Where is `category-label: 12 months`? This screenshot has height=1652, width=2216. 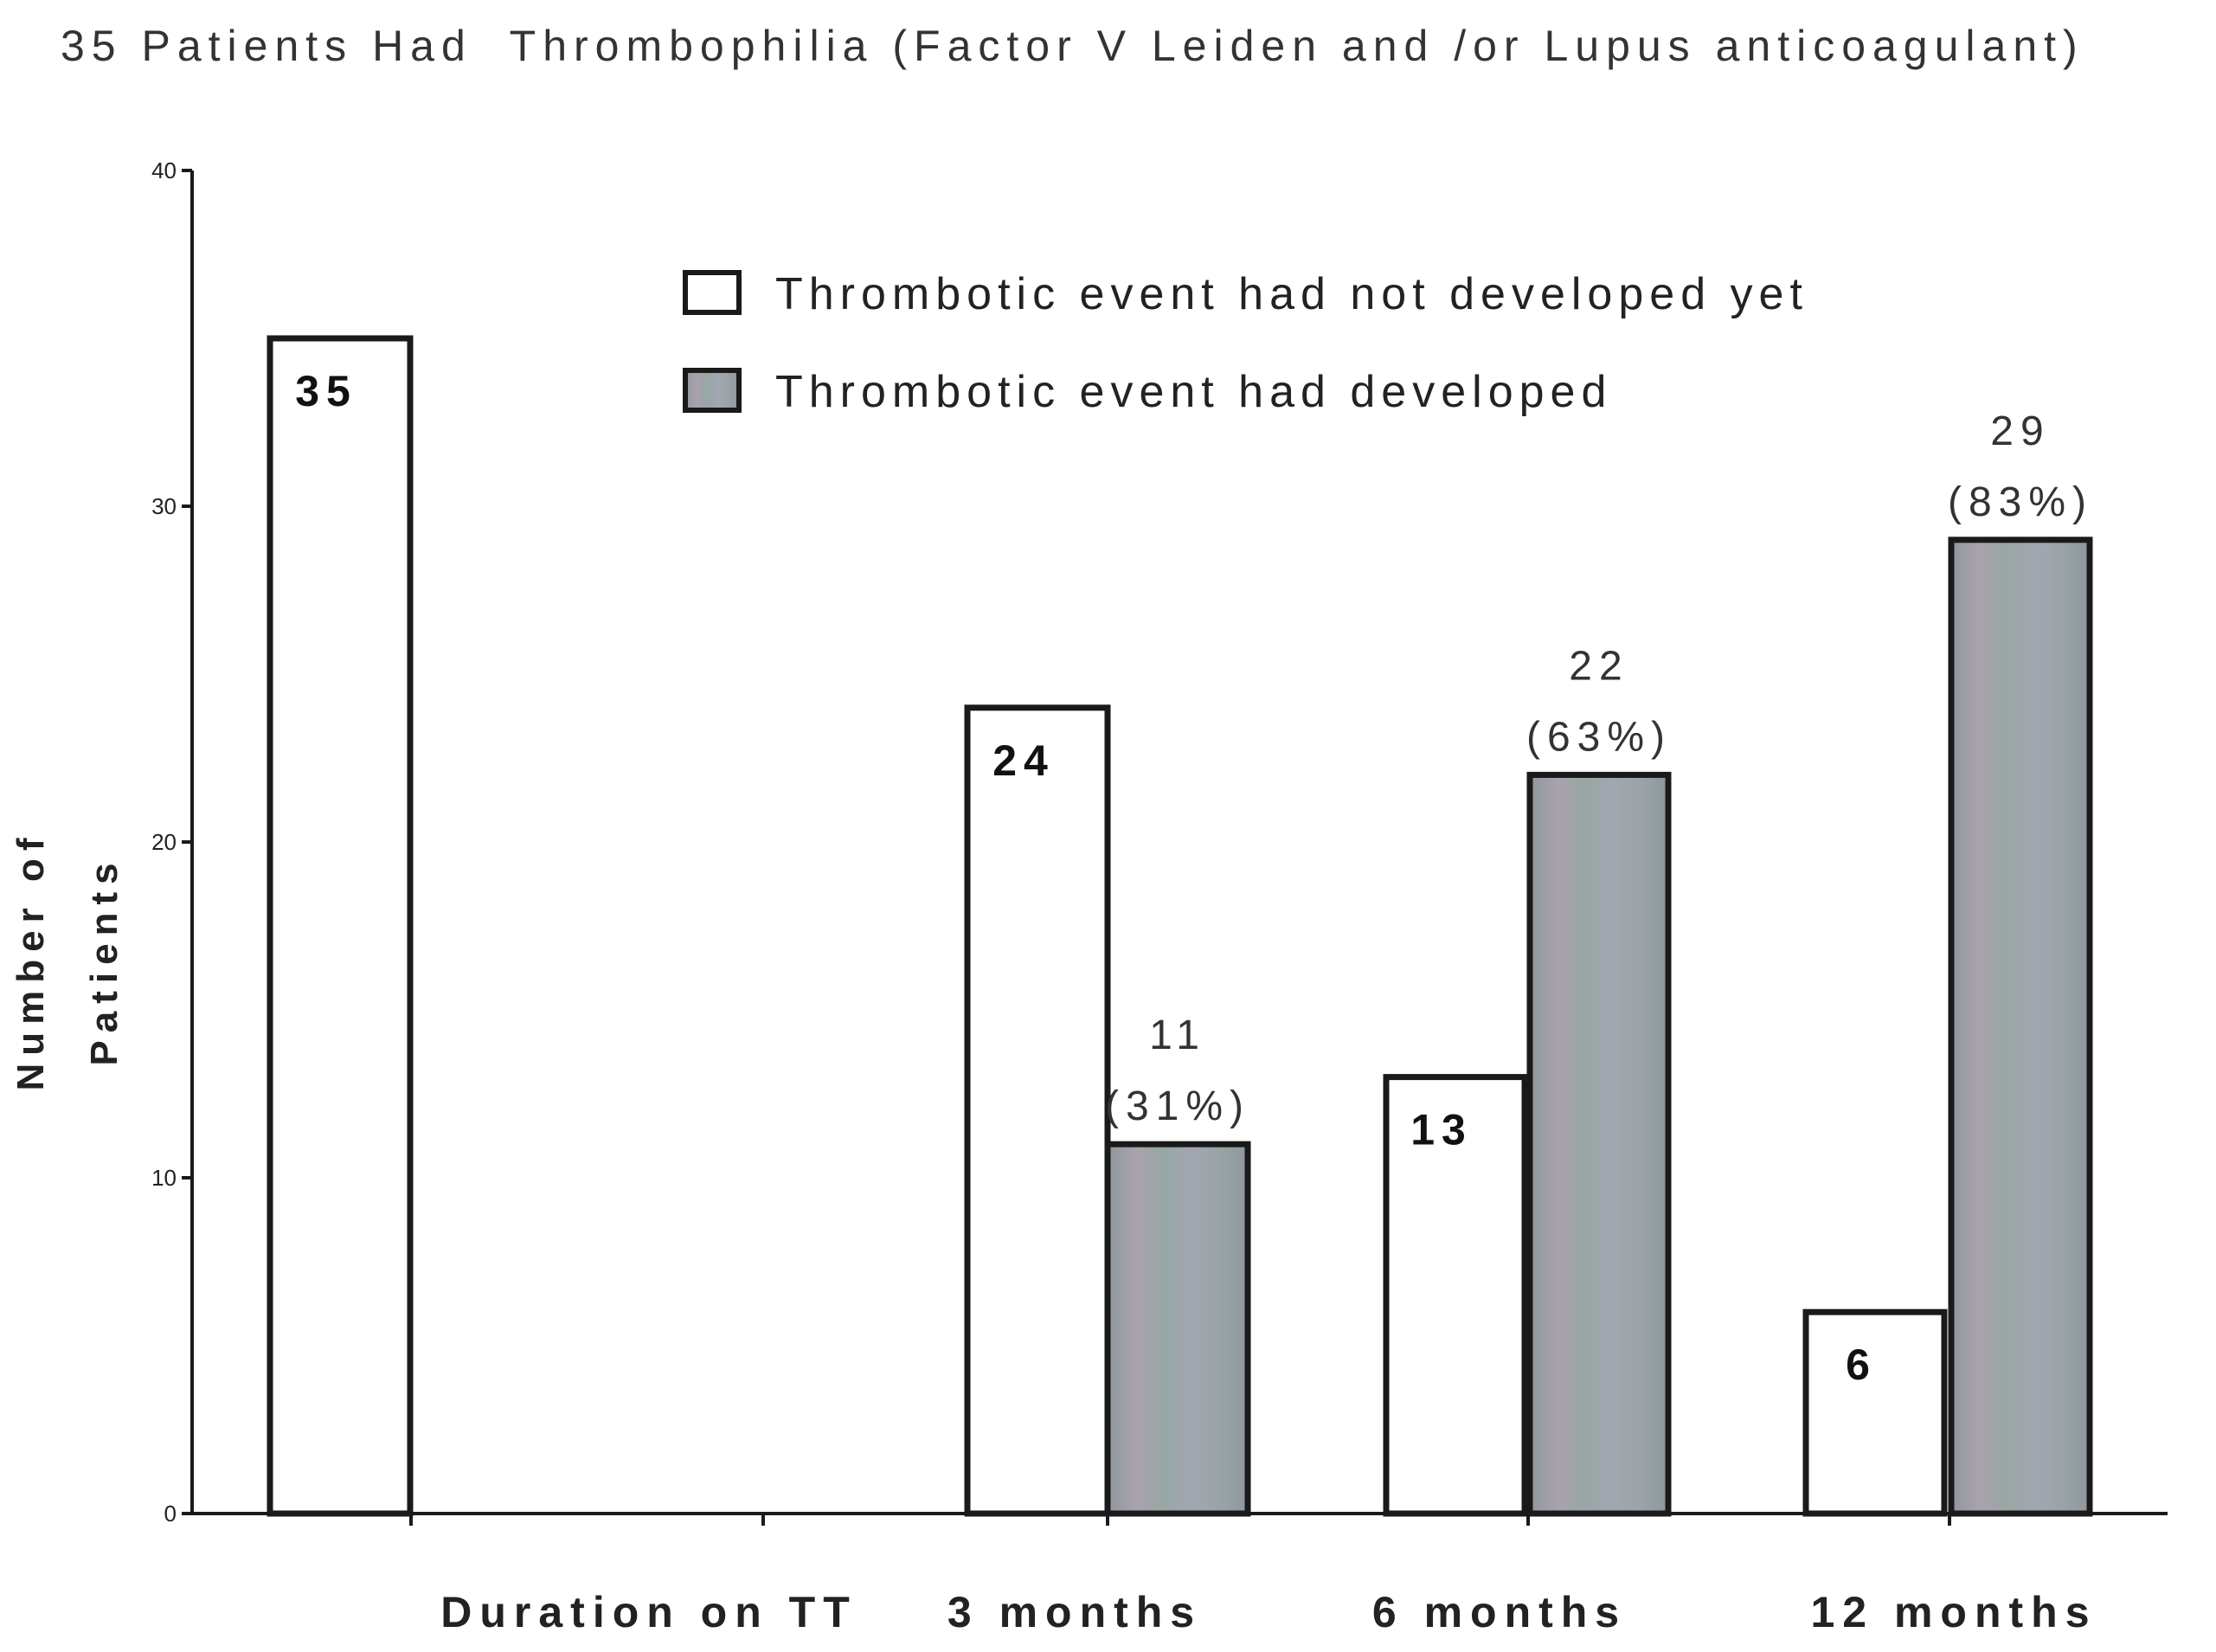
category-label: 12 months is located at coordinates (1953, 1612).